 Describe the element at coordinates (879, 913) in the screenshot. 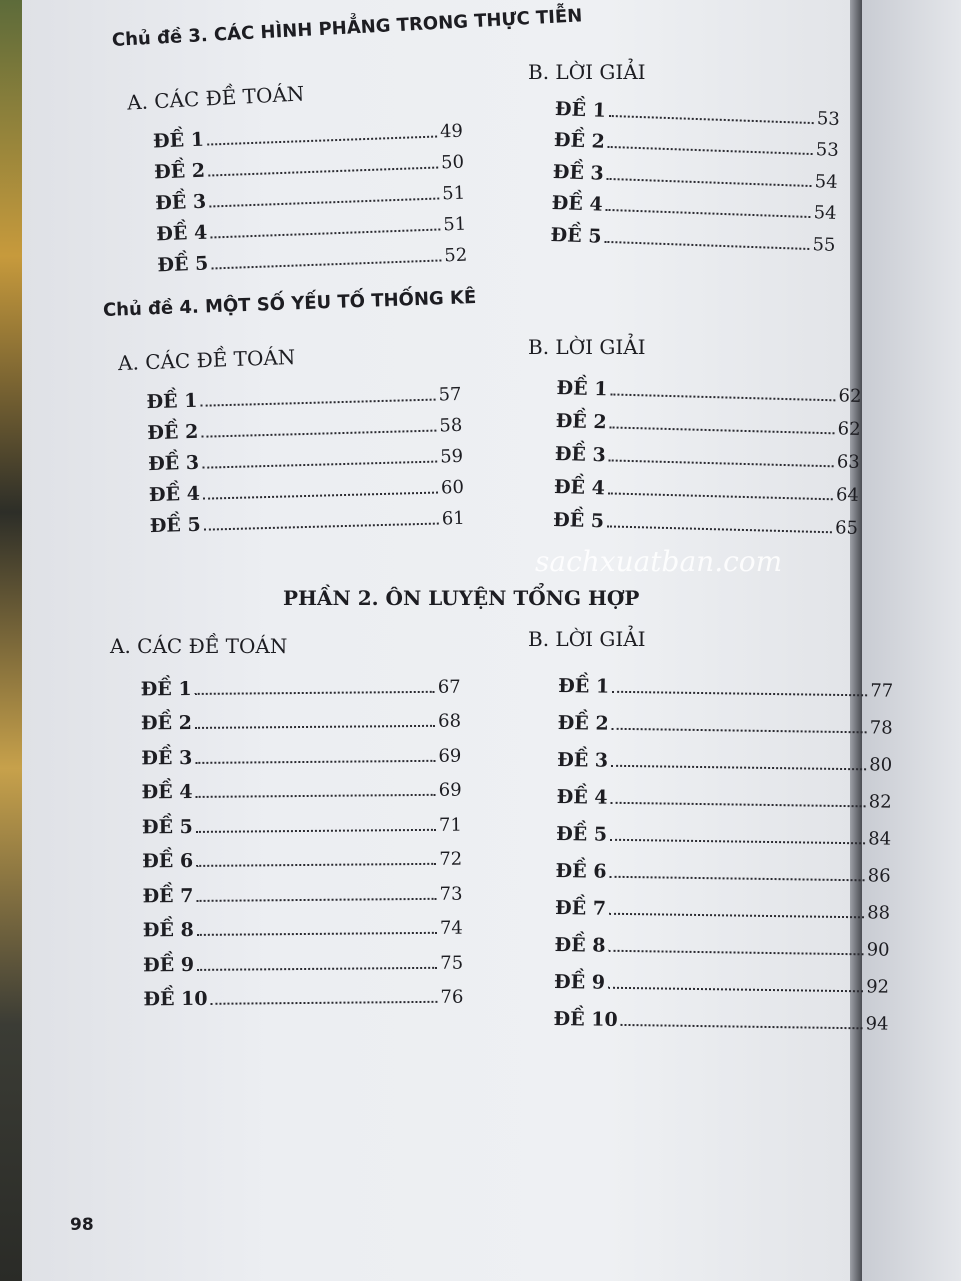

I see `toc-entry-page: 88` at that location.